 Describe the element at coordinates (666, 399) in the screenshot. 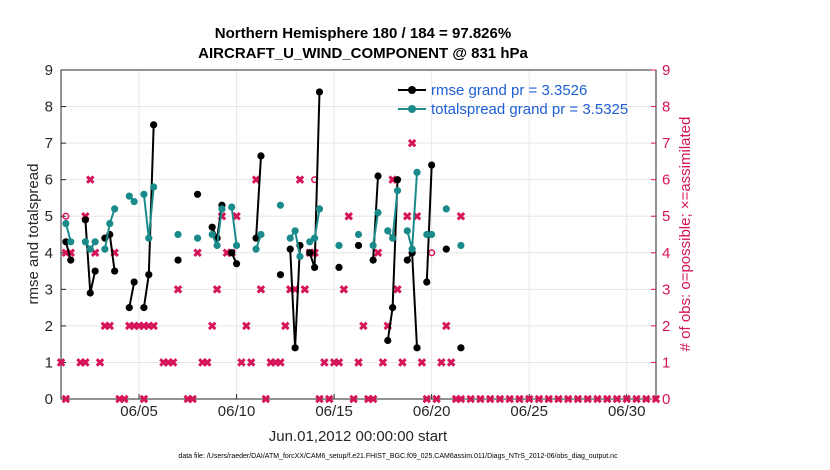

I see `y-right-tick-label: 0` at that location.